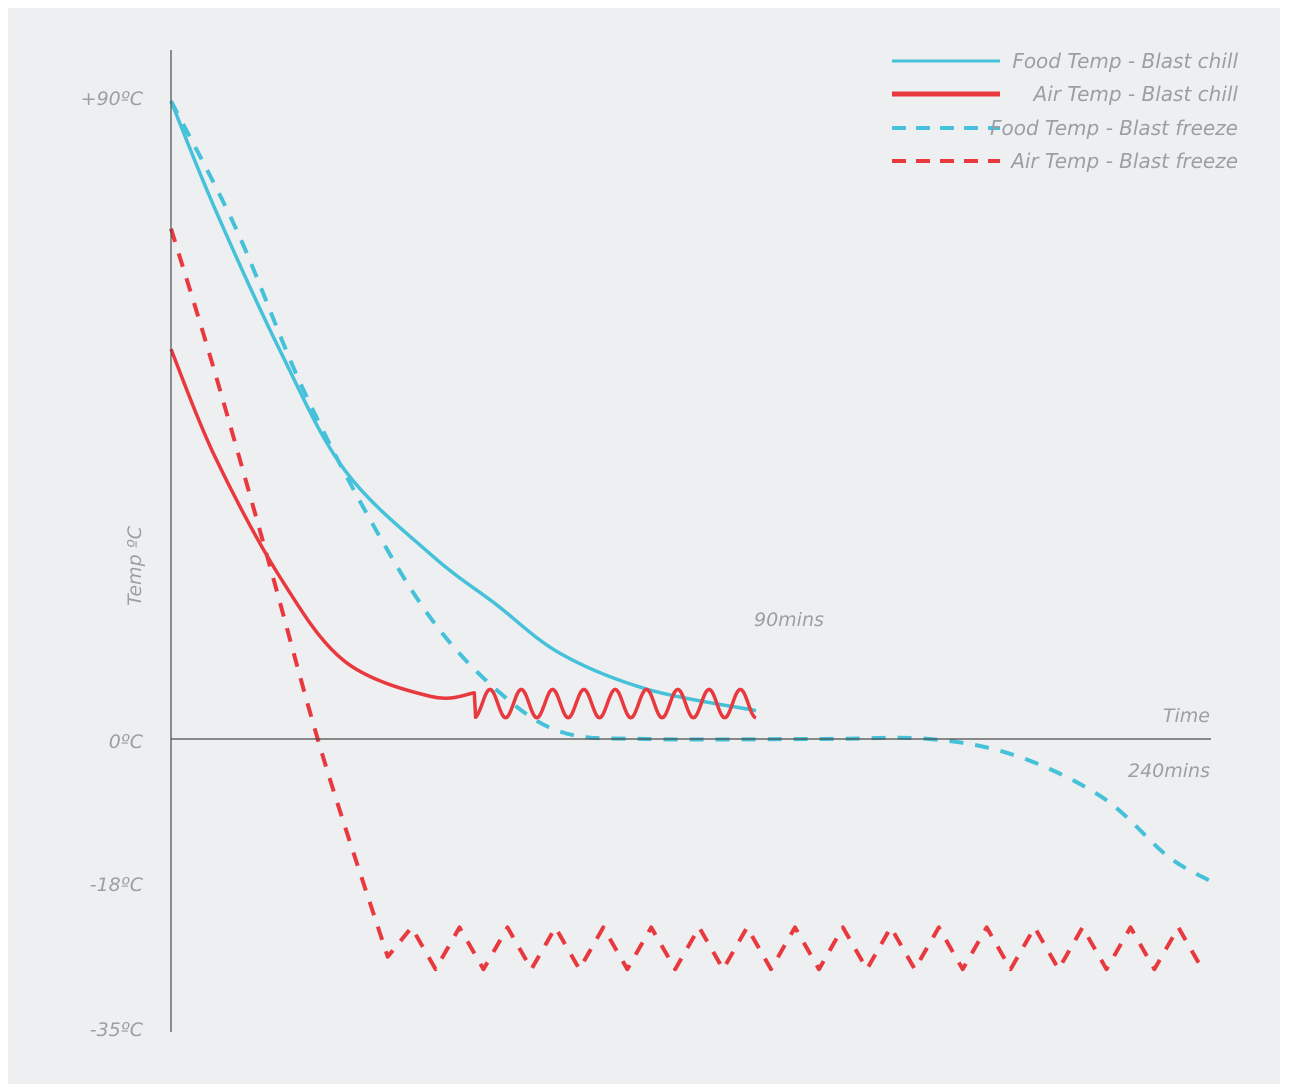 The image size is (1290, 1090). I want to click on y-axis-title: Temp ºC, so click(135, 565).